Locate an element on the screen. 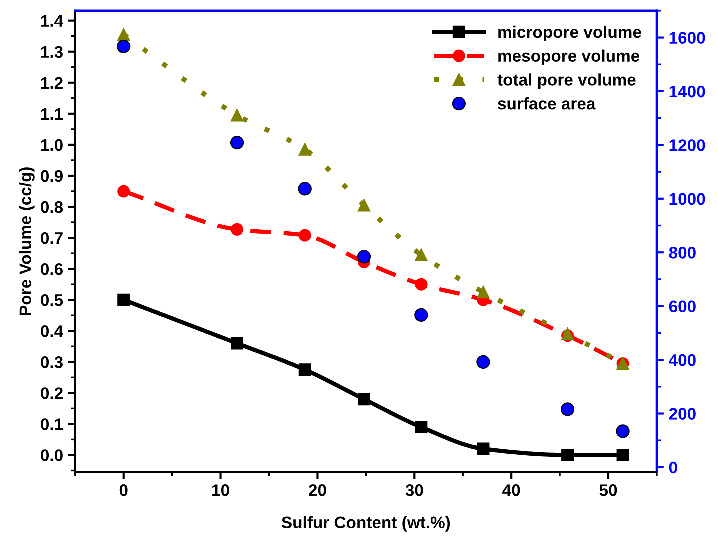 This screenshot has height=546, width=718. y-tick-label: 1.3 is located at coordinates (52, 52).